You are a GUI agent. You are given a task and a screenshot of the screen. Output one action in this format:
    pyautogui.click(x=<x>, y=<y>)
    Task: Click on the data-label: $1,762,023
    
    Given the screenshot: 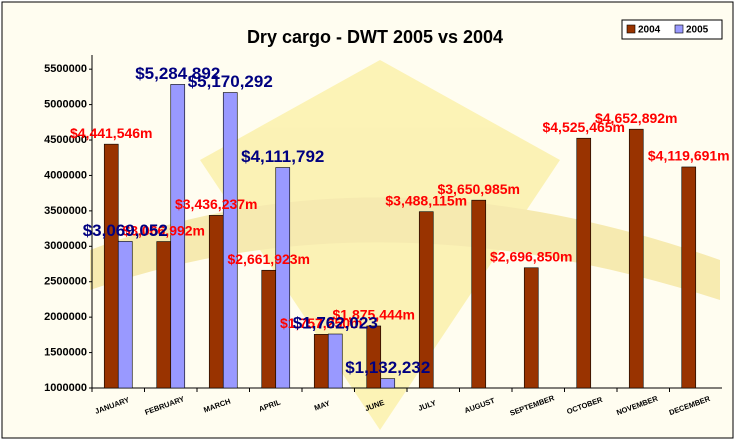 What is the action you would take?
    pyautogui.click(x=335, y=322)
    